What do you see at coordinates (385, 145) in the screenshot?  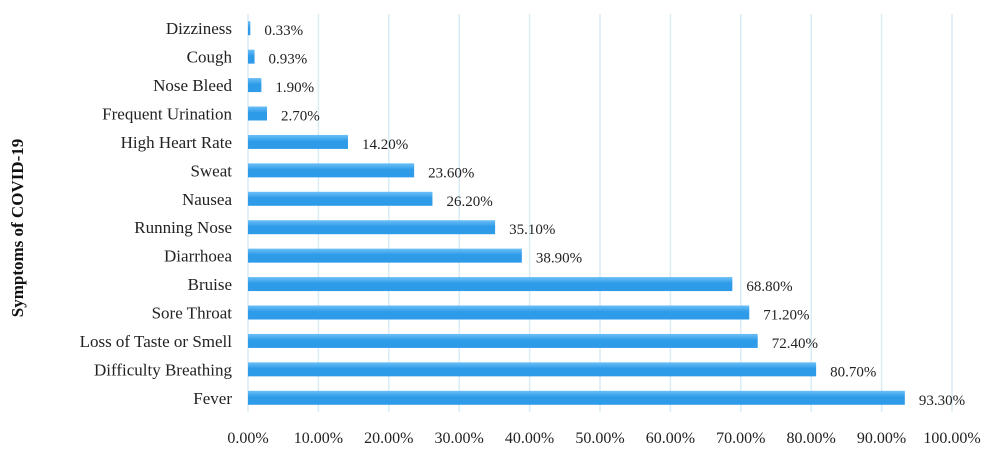 I see `data-label: 14.20%` at bounding box center [385, 145].